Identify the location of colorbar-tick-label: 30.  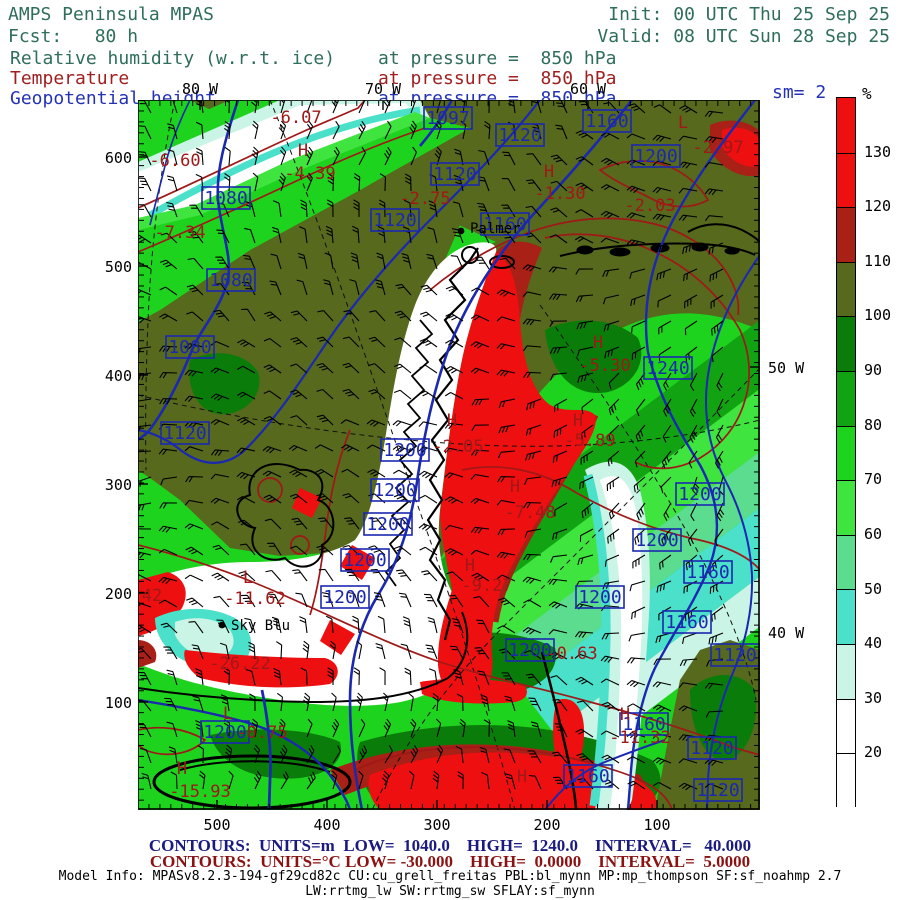
(873, 697).